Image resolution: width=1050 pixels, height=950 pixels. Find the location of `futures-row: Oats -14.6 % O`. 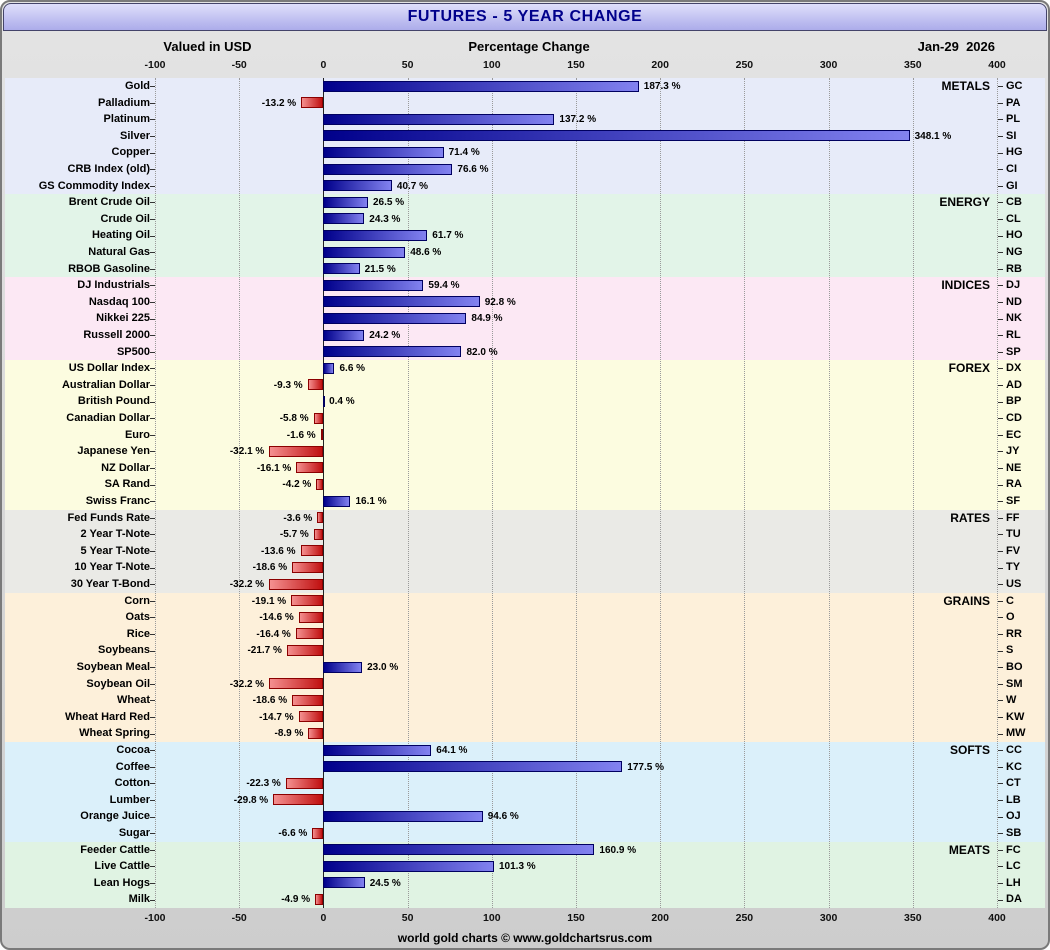

futures-row: Oats -14.6 % O is located at coordinates (525, 617).